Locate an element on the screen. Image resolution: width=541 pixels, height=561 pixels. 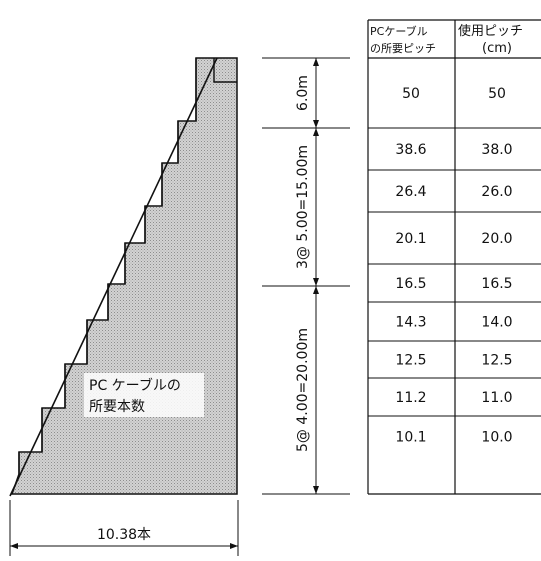
used-pitch-cell: 26.0 is located at coordinates (496, 192).